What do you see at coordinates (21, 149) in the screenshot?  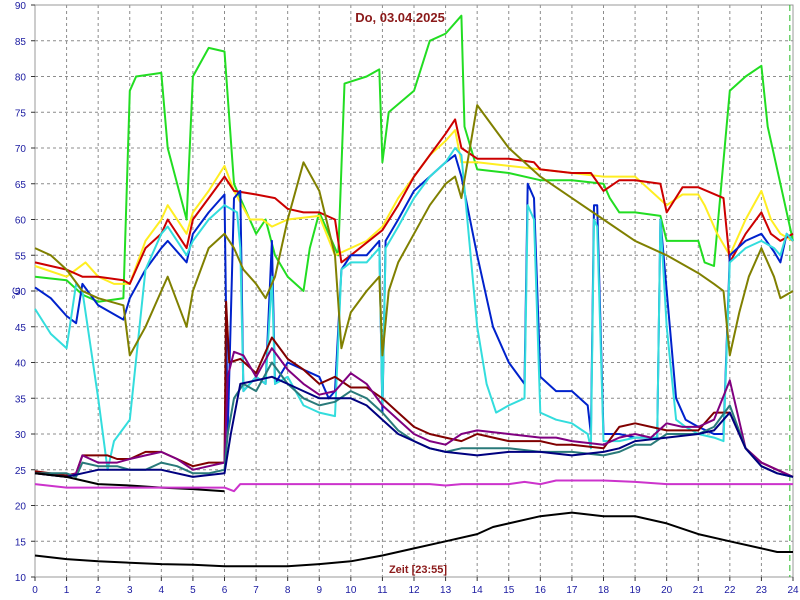 I see `y-tick-label: 70` at bounding box center [21, 149].